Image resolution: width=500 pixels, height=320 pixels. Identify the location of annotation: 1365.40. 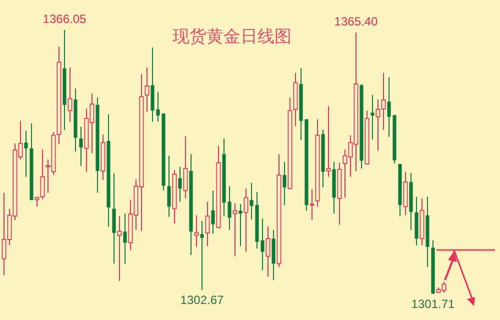
(356, 21).